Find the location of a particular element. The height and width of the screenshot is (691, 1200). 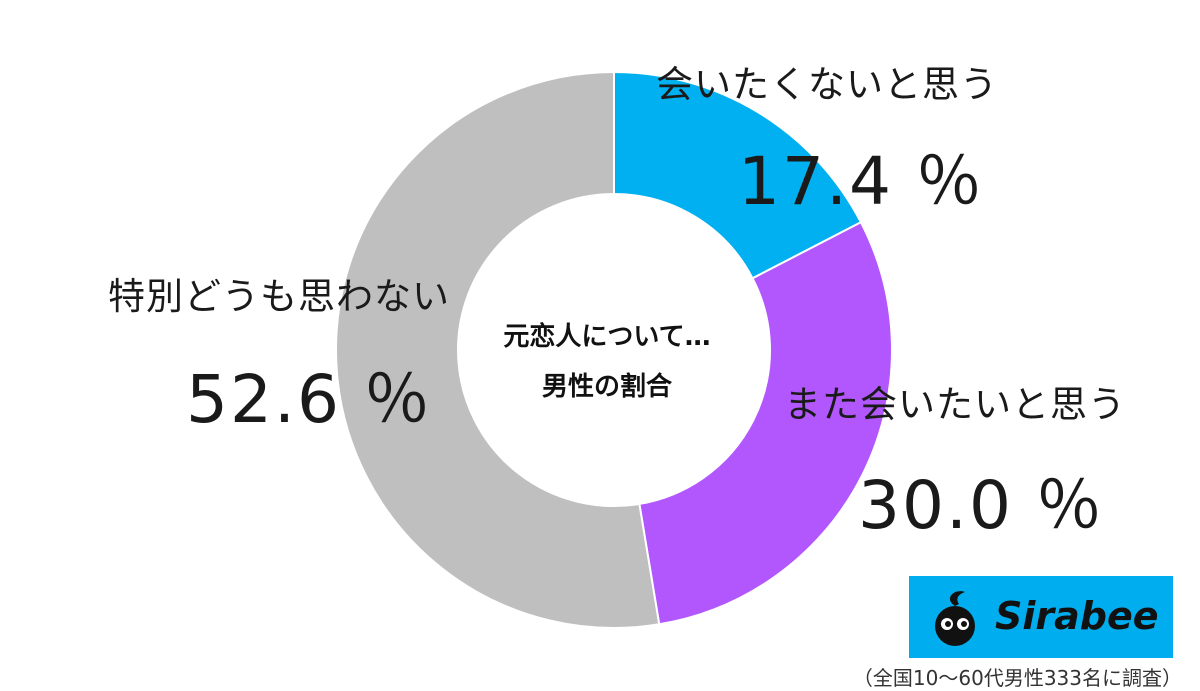

slice-label-want-to-meet-again: また会いたいと思う is located at coordinates (955, 404).